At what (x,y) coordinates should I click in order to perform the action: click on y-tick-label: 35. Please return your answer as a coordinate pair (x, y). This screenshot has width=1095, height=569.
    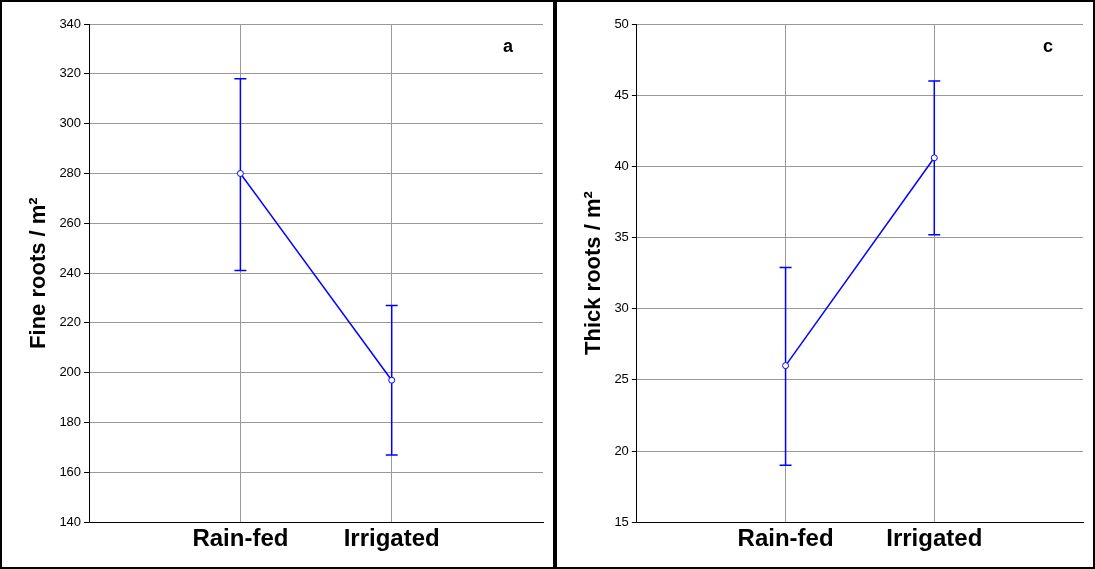
    Looking at the image, I should click on (621, 237).